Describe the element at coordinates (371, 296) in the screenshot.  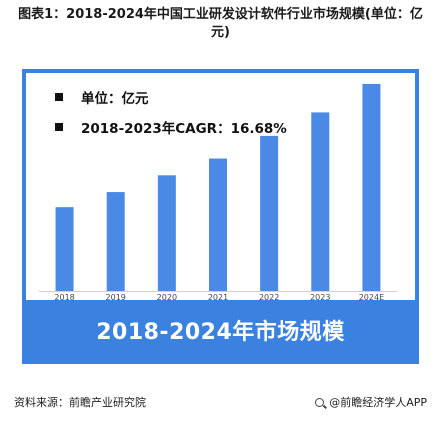
I see `x-tick-label: 2024E` at that location.